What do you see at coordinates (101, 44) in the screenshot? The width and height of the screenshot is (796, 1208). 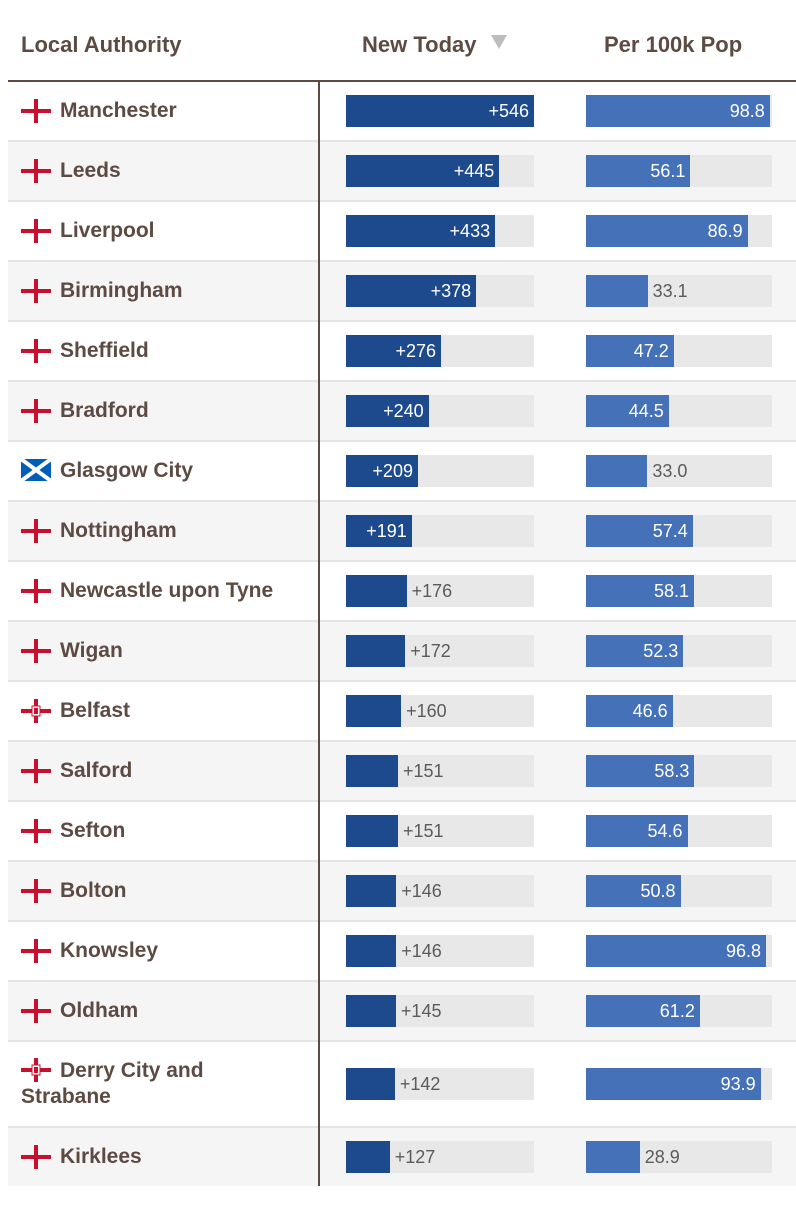 I see `column-header-local-authority: Local Authority` at bounding box center [101, 44].